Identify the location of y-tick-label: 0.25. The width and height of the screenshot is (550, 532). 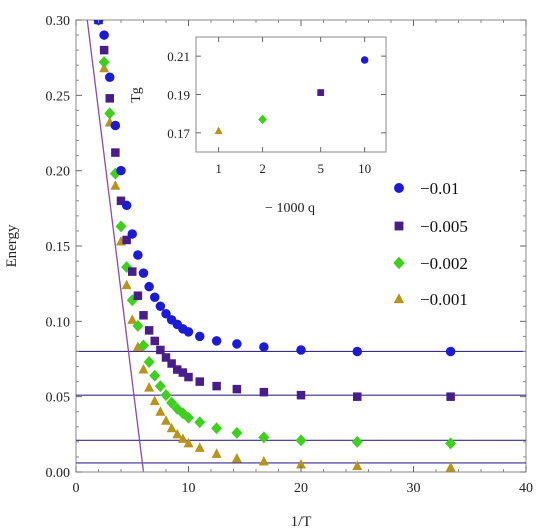
(58, 96).